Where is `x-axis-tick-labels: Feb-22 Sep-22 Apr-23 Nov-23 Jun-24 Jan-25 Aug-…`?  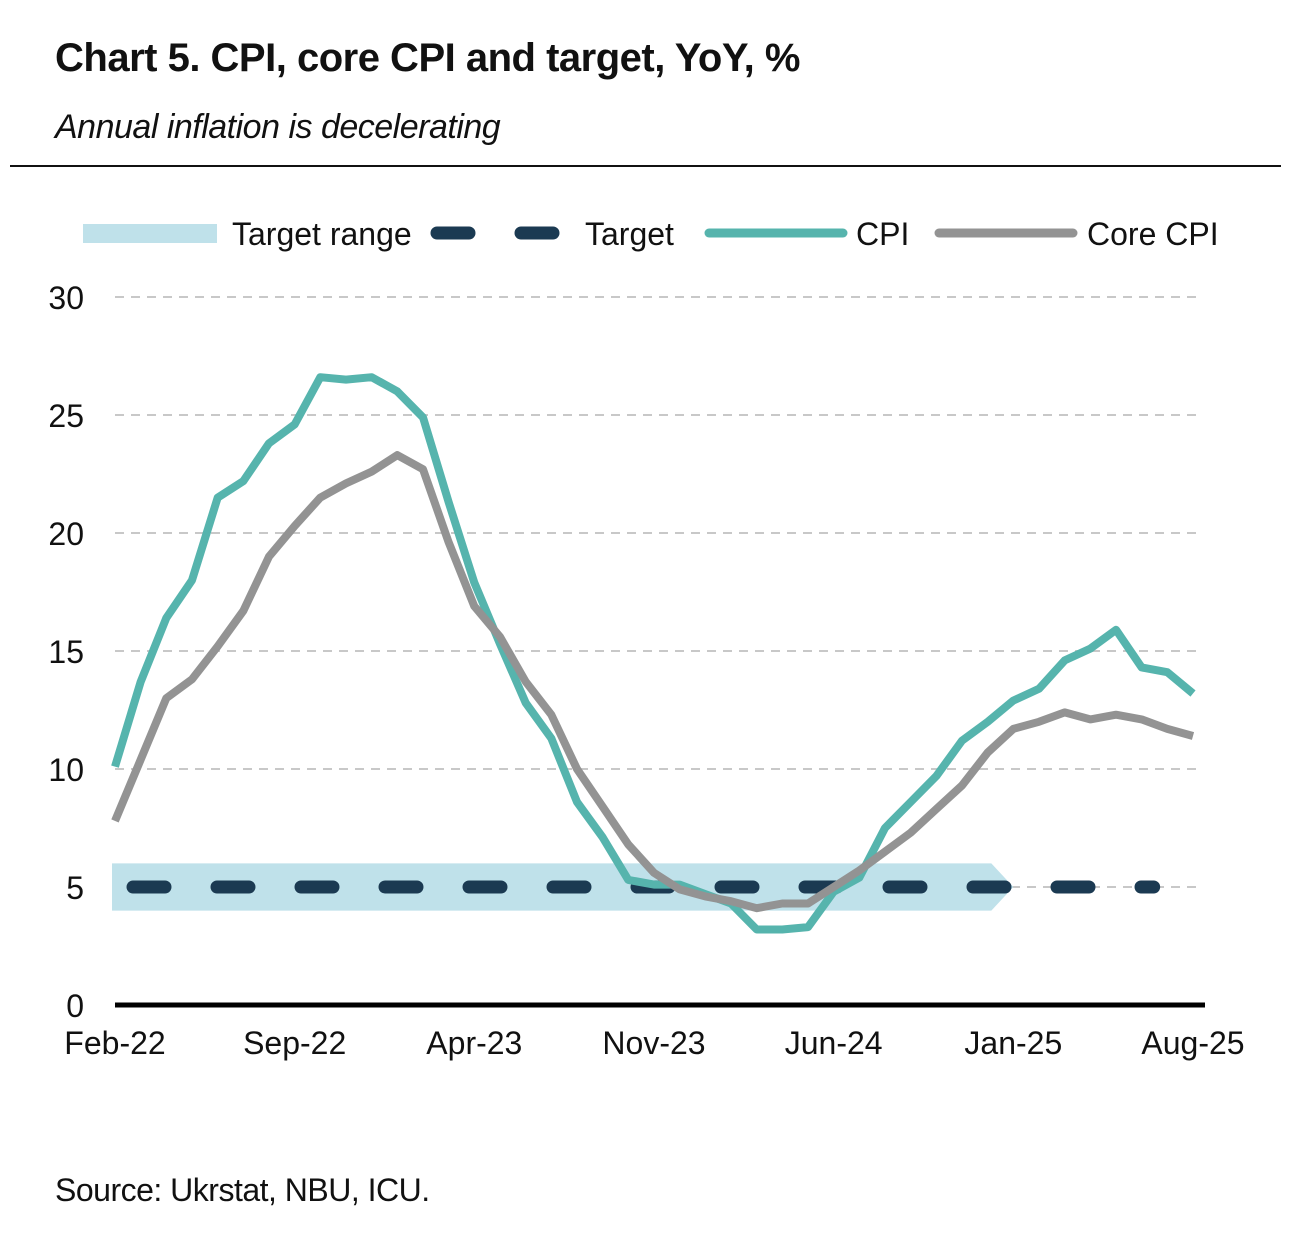
x-axis-tick-labels: Feb-22 Sep-22 Apr-23 Nov-23 Jun-24 Jan-25 Aug-… is located at coordinates (654, 1043).